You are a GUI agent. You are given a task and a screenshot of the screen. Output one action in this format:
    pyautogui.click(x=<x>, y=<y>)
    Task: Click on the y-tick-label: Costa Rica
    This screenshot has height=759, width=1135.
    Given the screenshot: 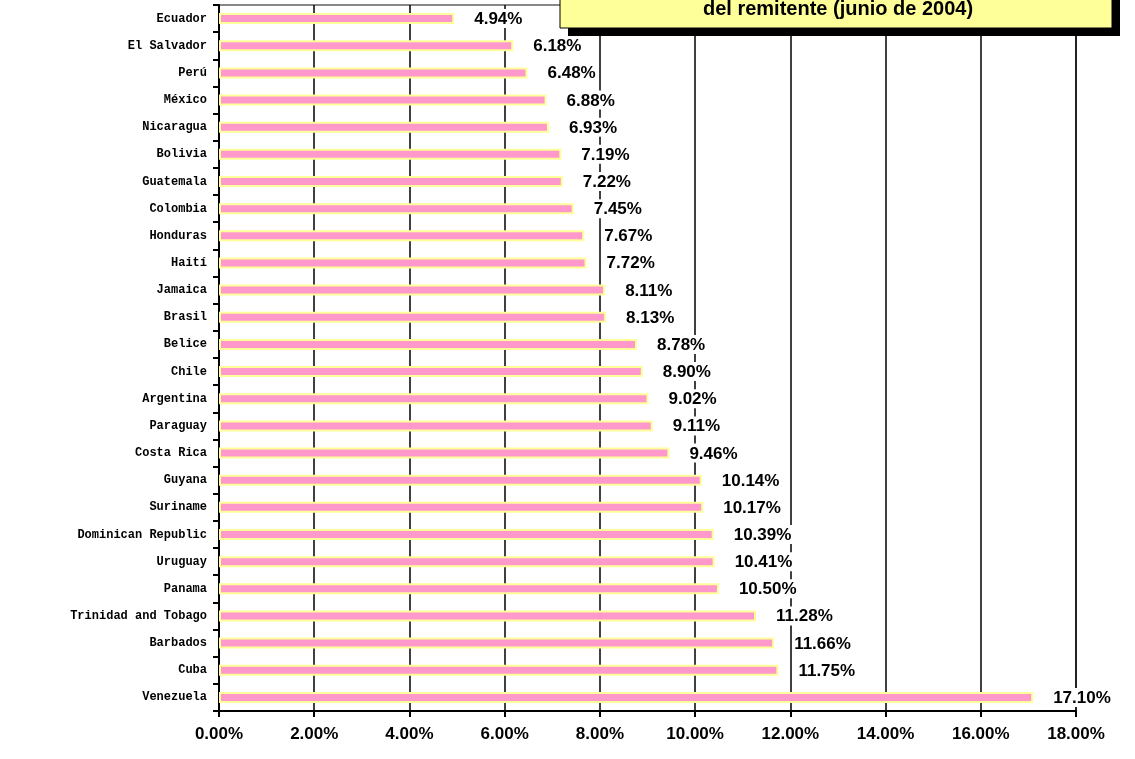 What is the action you would take?
    pyautogui.click(x=170, y=453)
    